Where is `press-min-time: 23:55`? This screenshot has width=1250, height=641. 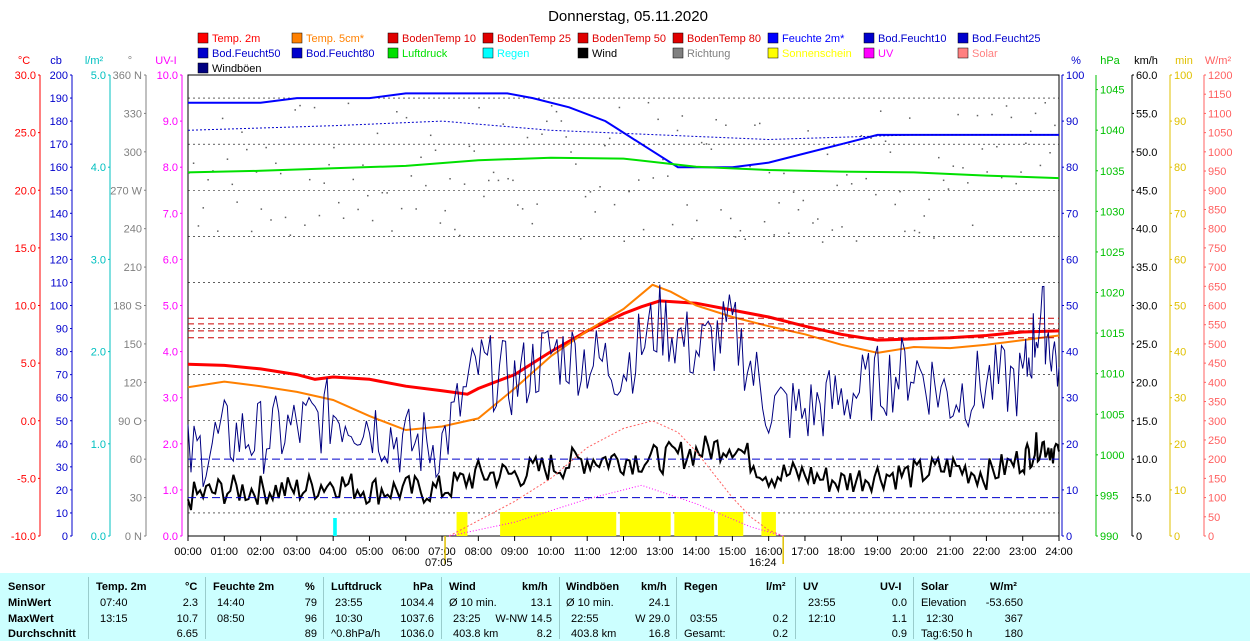 press-min-time: 23:55 is located at coordinates (349, 603).